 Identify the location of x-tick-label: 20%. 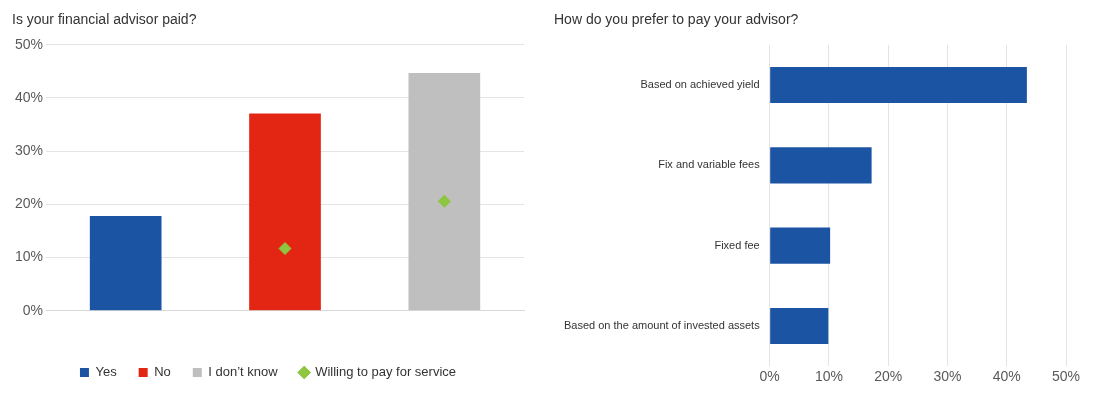
(888, 376).